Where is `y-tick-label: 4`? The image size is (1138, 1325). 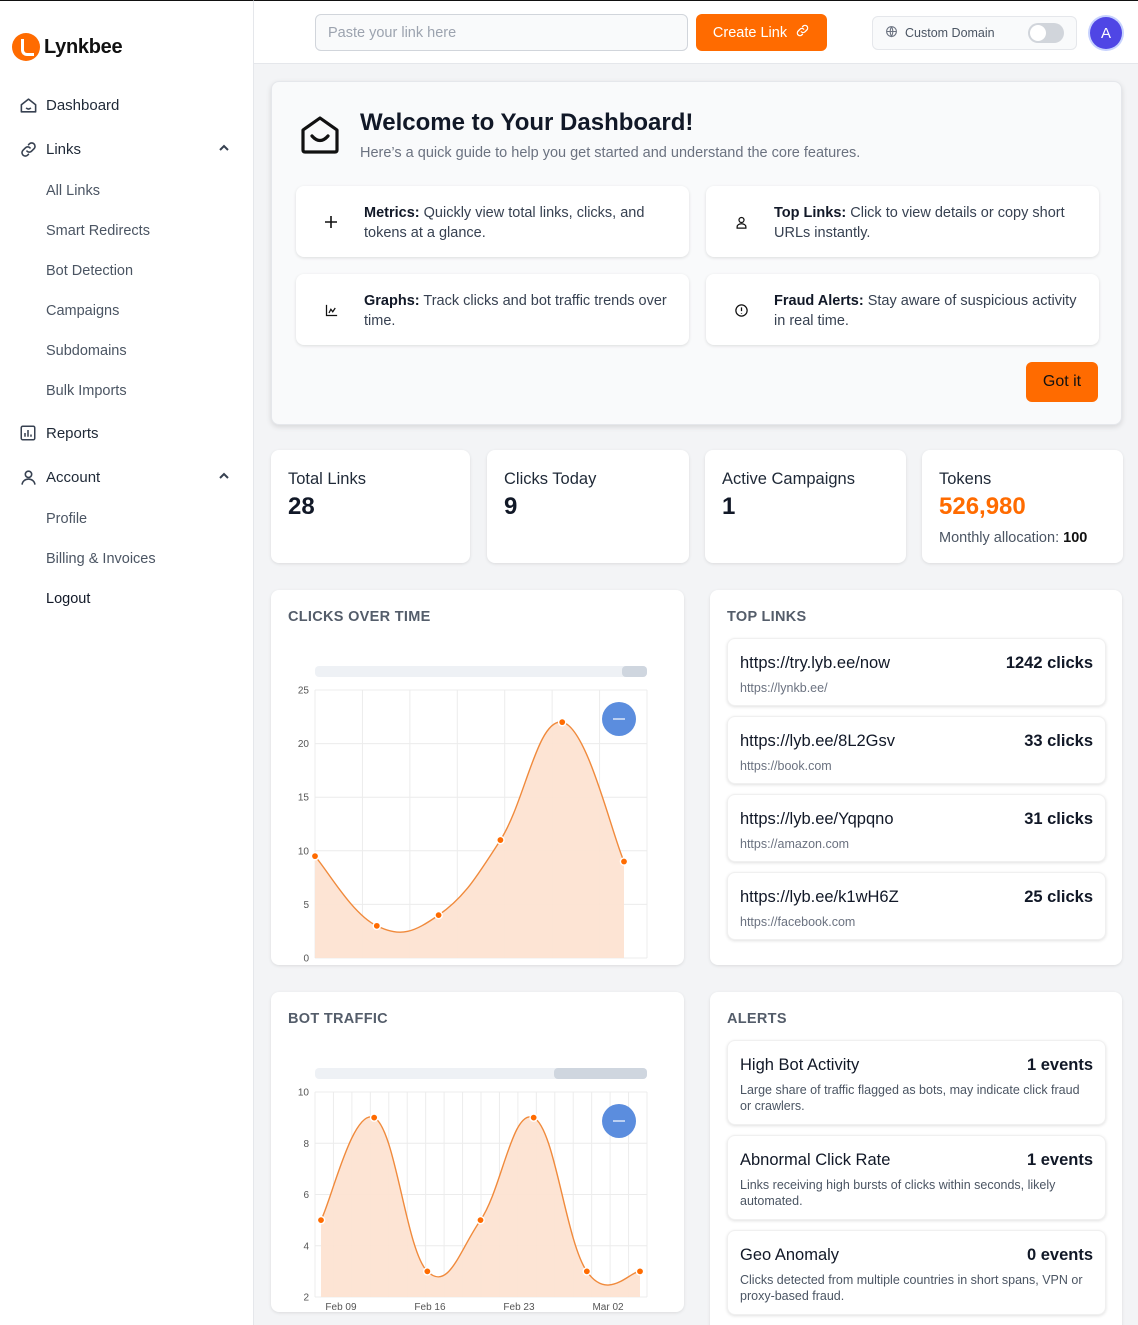
y-tick-label: 4 is located at coordinates (306, 1246).